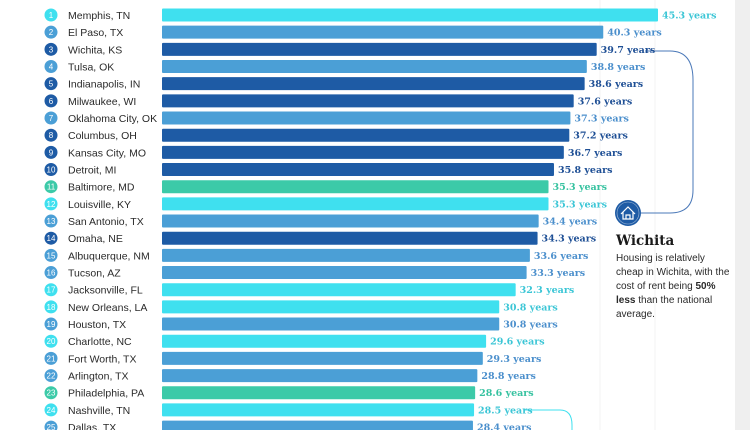  I want to click on value-label: 35.8 years, so click(585, 170).